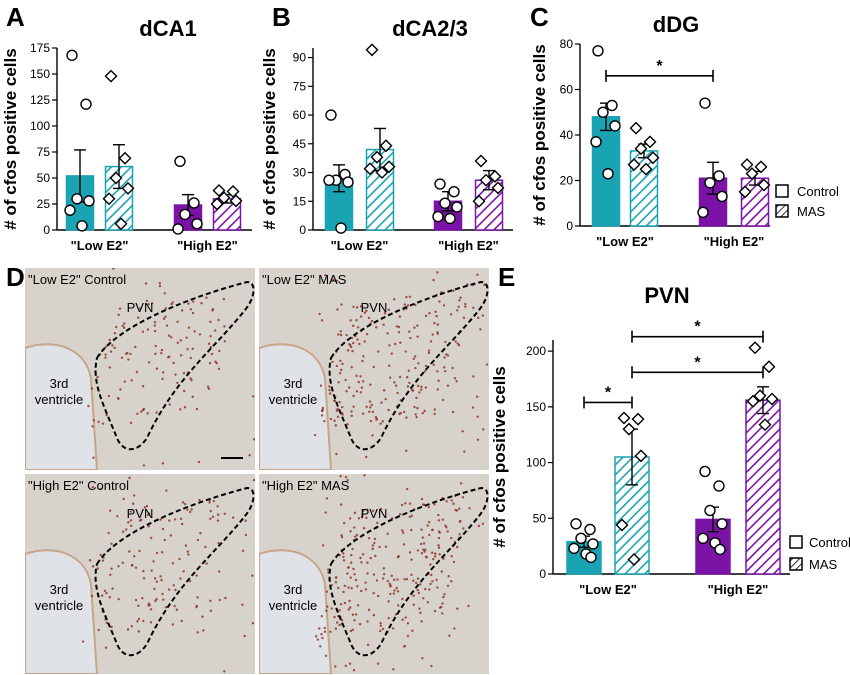  Describe the element at coordinates (567, 44) in the screenshot. I see `y-tick-label: 80` at that location.